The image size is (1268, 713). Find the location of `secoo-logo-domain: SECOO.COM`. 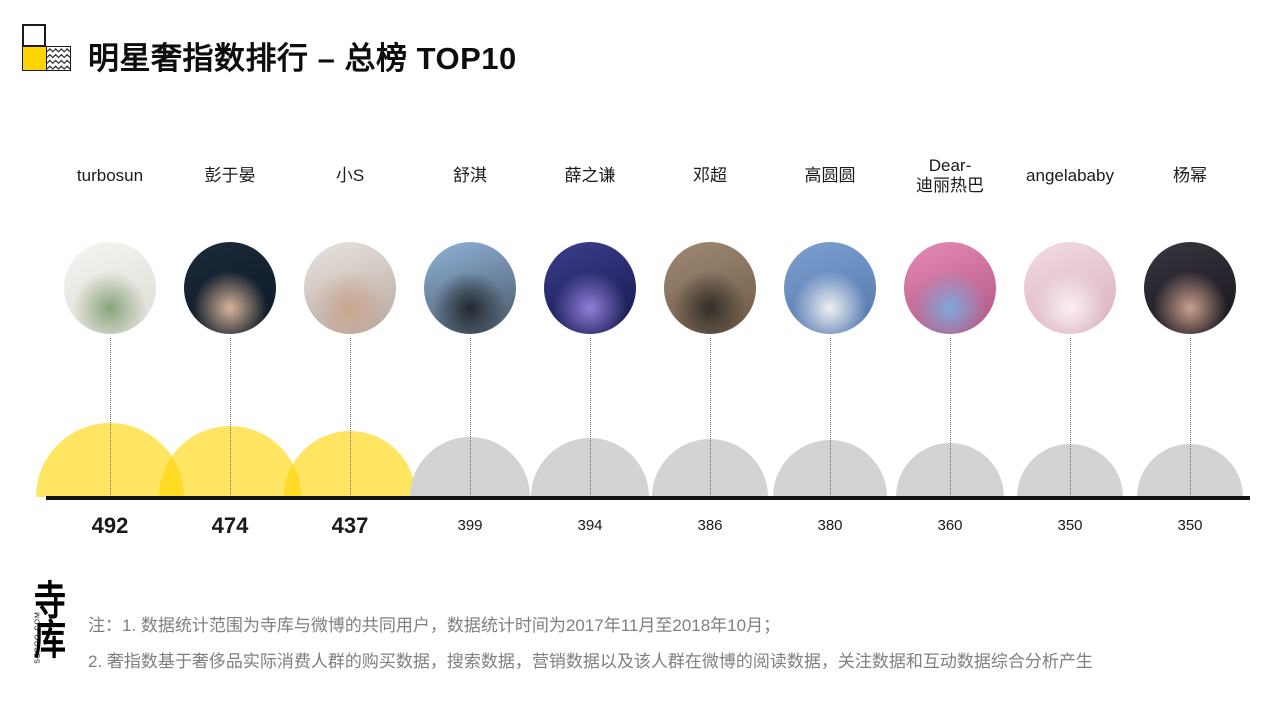

secoo-logo-domain: SECOO.COM is located at coordinates (38, 637).